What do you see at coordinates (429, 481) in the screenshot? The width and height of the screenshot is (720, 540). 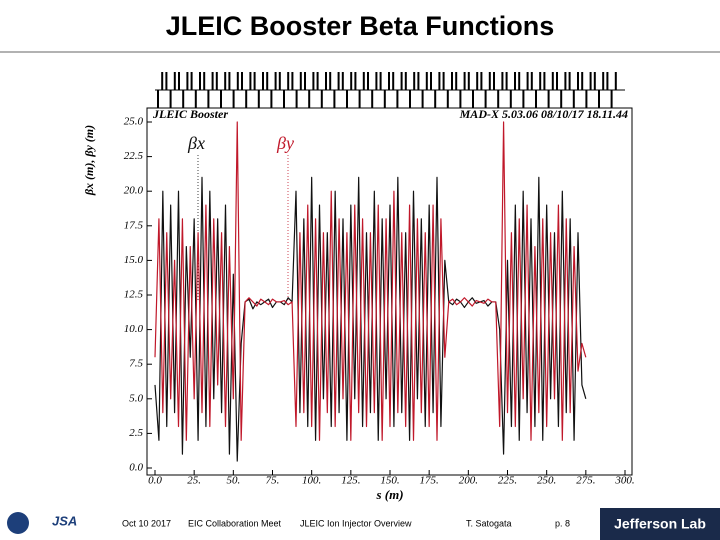 I see `x-tick-label: 175.` at bounding box center [429, 481].